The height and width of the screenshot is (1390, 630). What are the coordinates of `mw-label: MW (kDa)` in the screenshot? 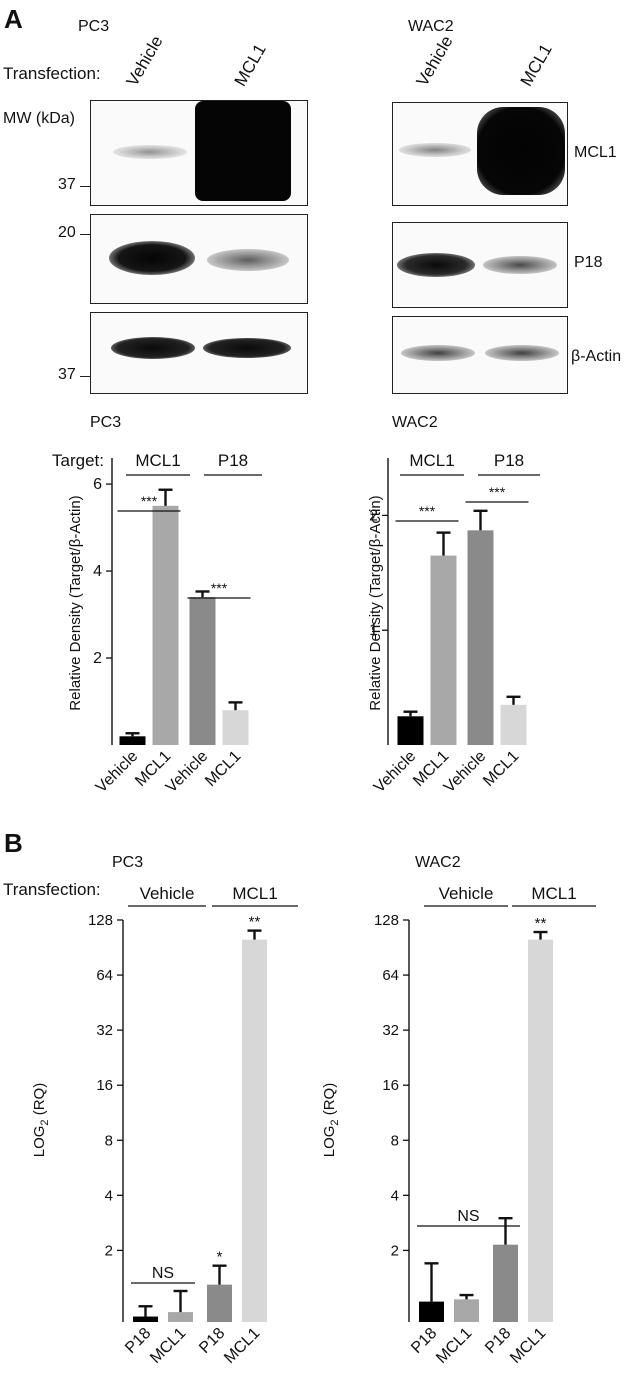 It's located at (39, 118).